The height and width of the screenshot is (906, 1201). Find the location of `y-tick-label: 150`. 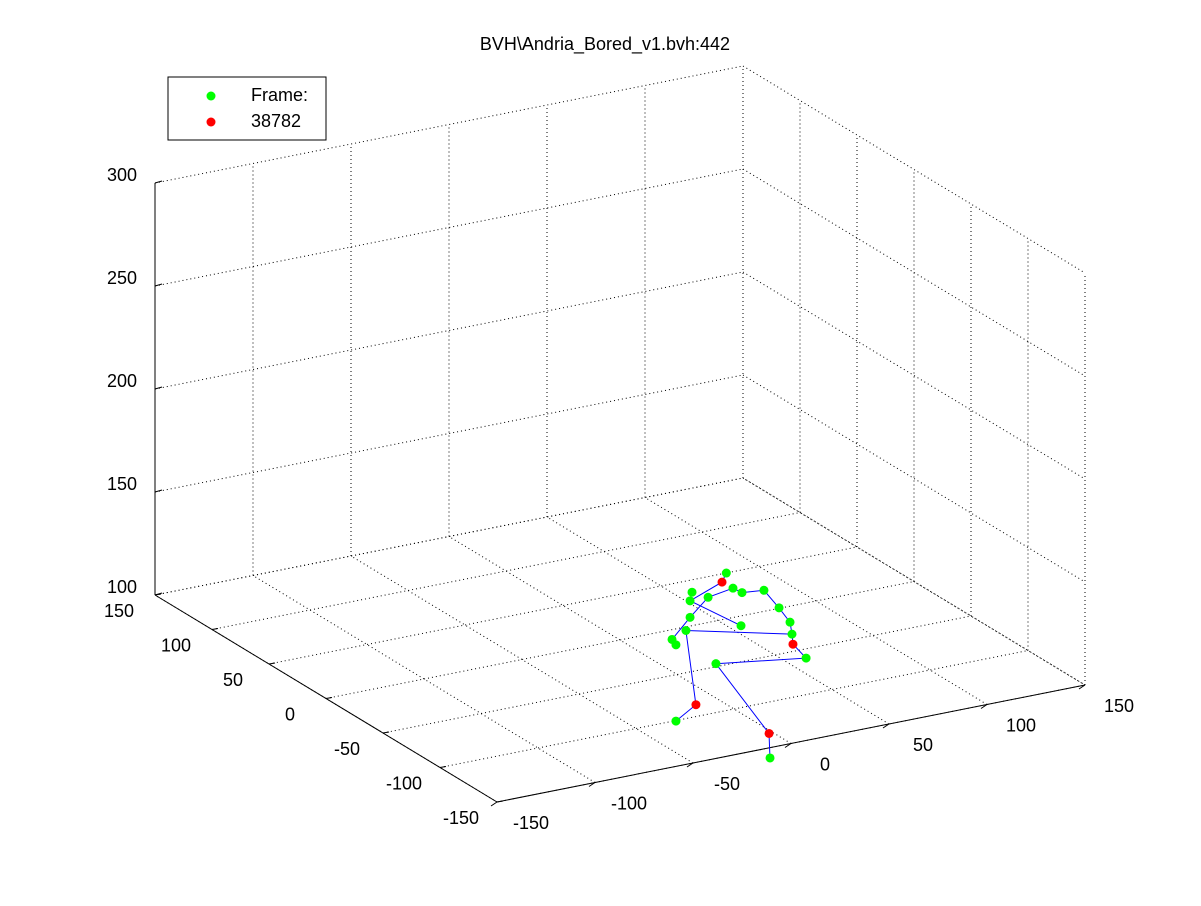

y-tick-label: 150 is located at coordinates (119, 611).